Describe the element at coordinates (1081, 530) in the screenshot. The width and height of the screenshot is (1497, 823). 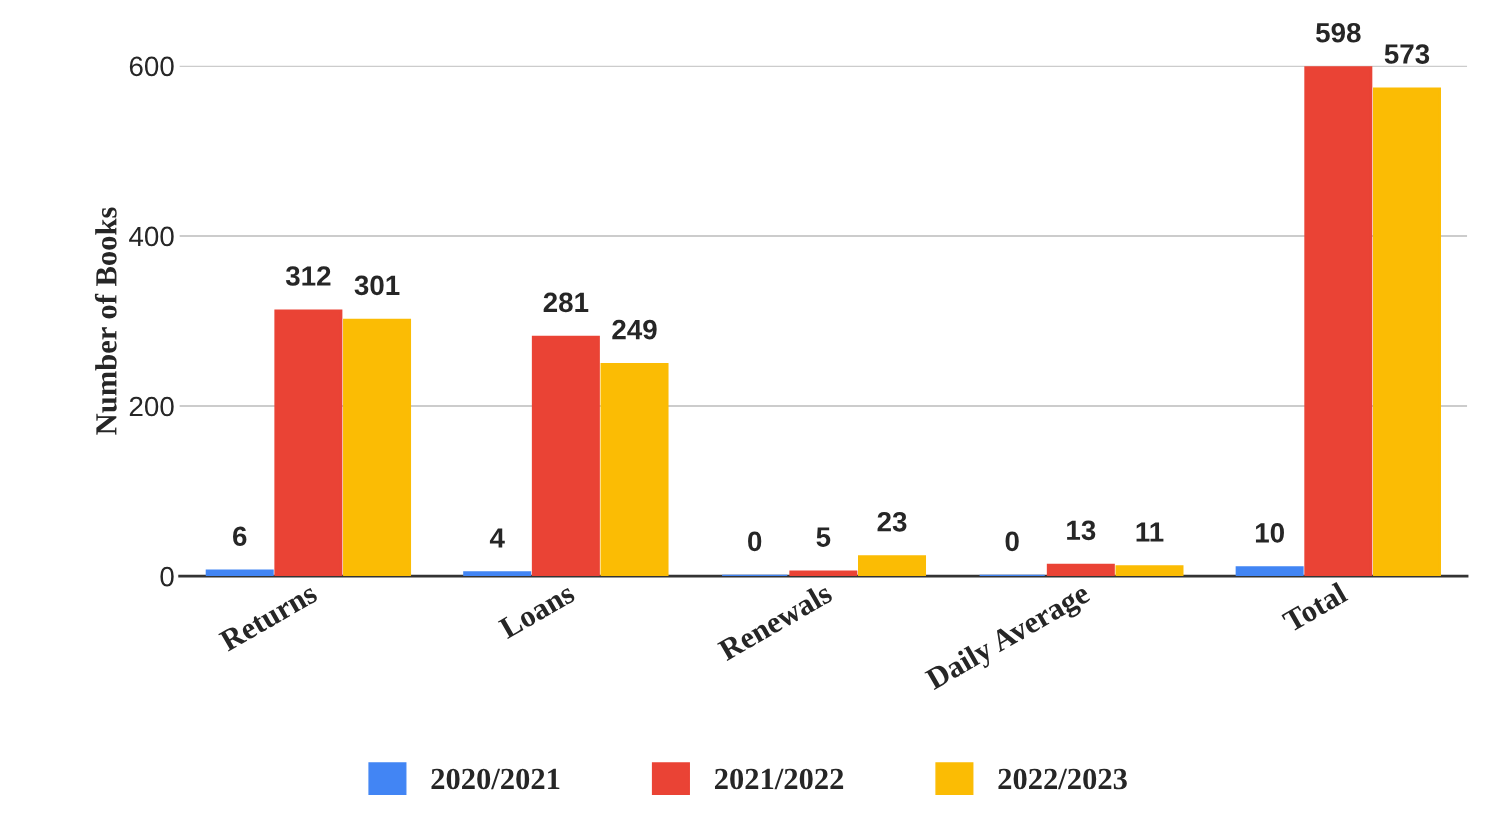
I see `data-label: 13` at that location.